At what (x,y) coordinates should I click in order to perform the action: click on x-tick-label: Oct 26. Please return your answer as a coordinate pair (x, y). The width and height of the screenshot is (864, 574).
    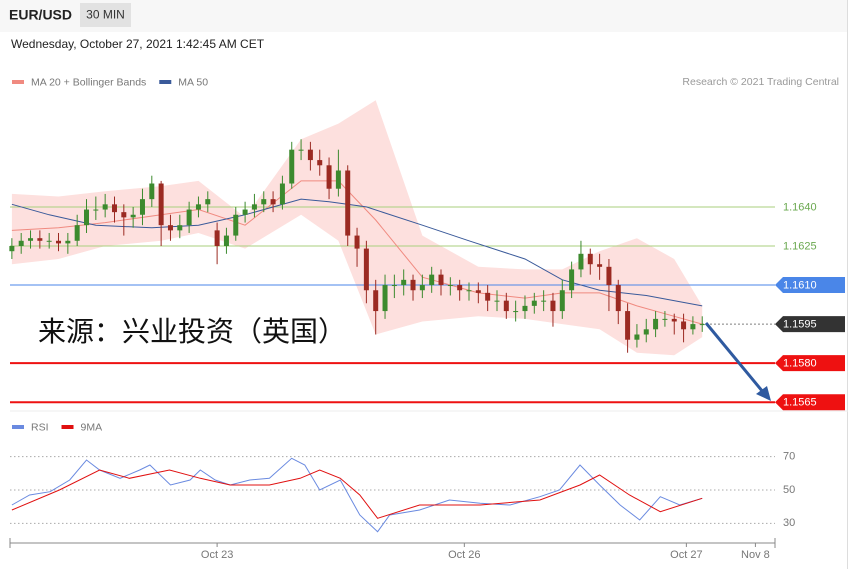
    Looking at the image, I should click on (464, 555).